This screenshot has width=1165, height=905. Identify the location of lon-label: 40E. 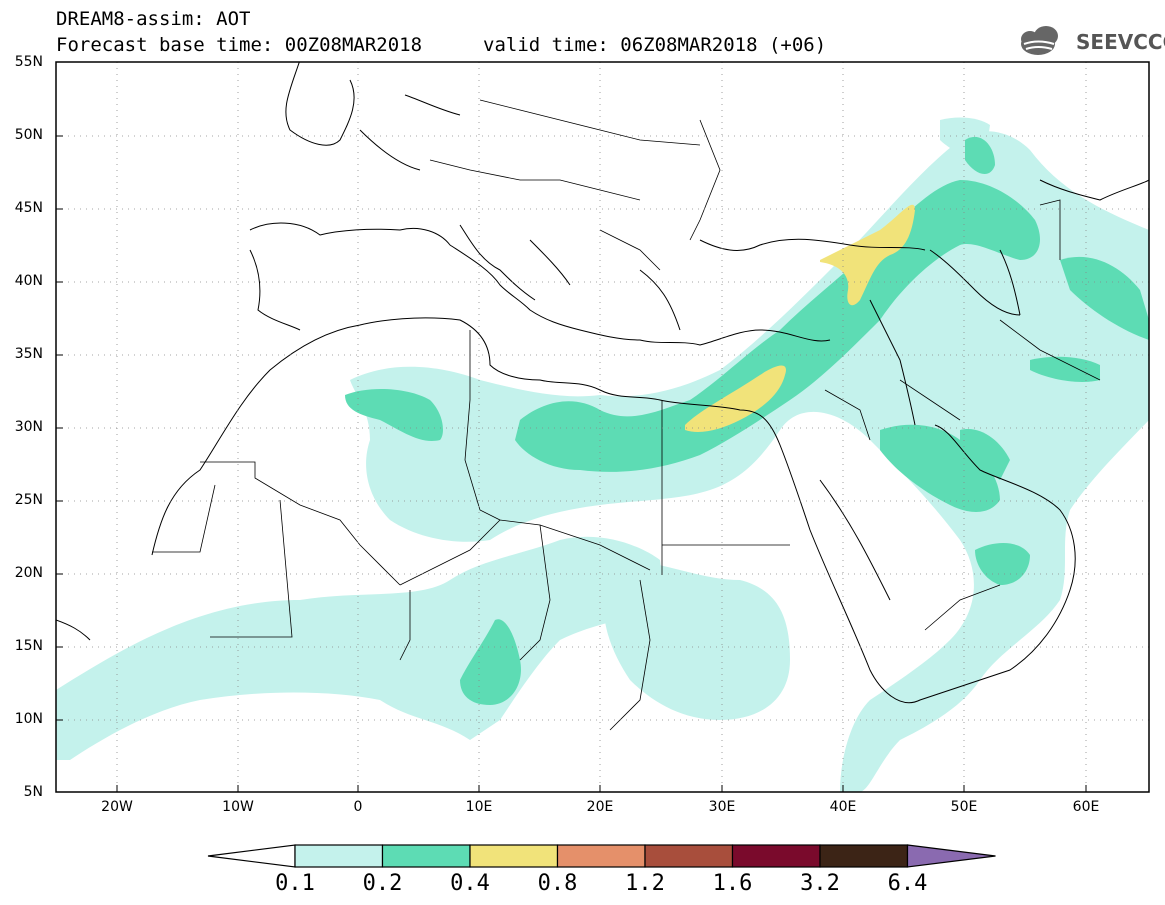
(843, 807).